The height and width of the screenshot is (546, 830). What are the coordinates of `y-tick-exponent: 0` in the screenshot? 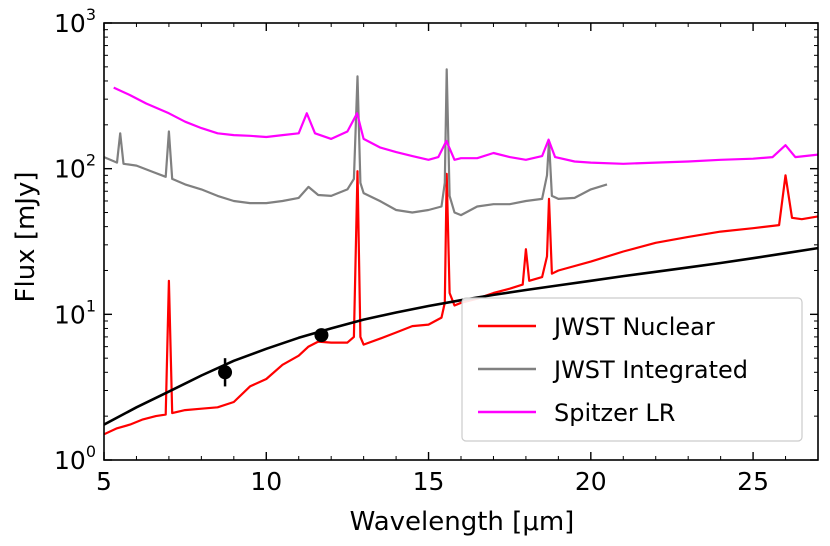 It's located at (91, 451).